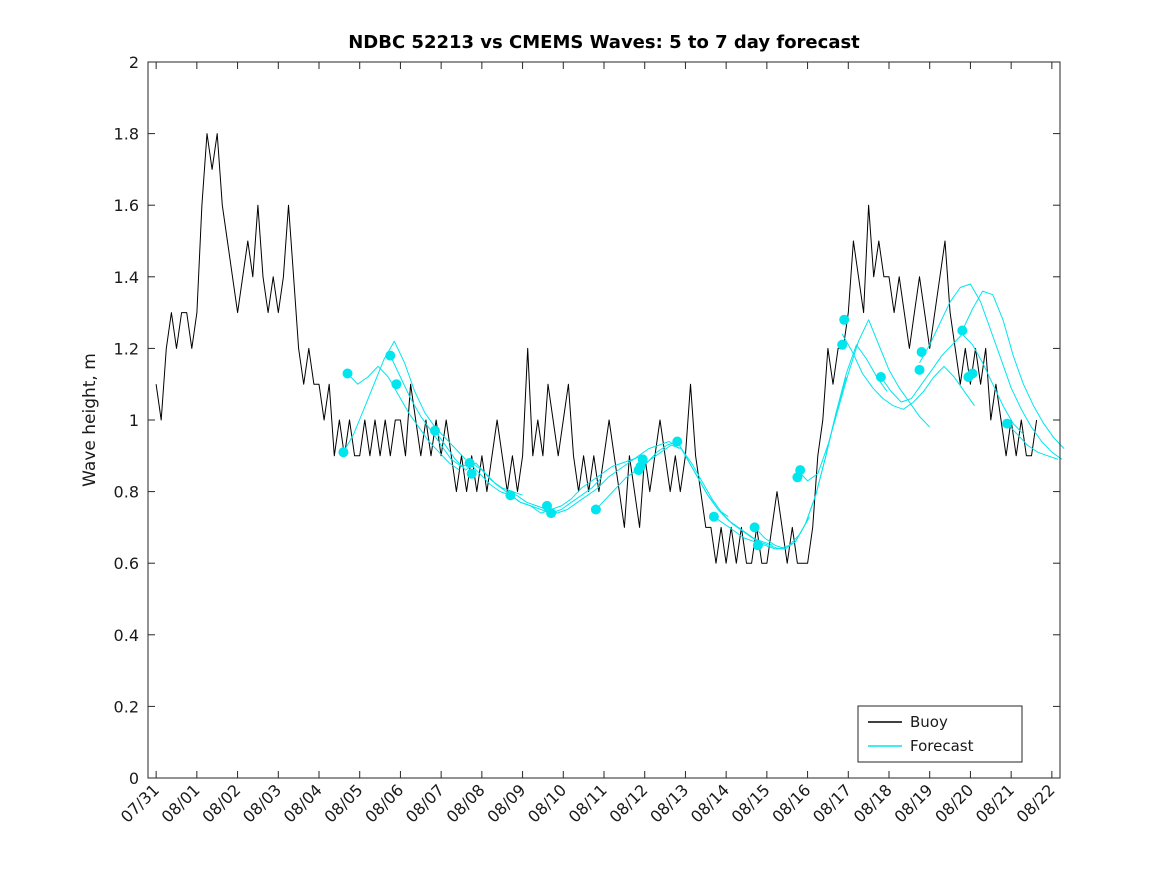  What do you see at coordinates (126, 563) in the screenshot?
I see `y-tick-label: 0.6` at bounding box center [126, 563].